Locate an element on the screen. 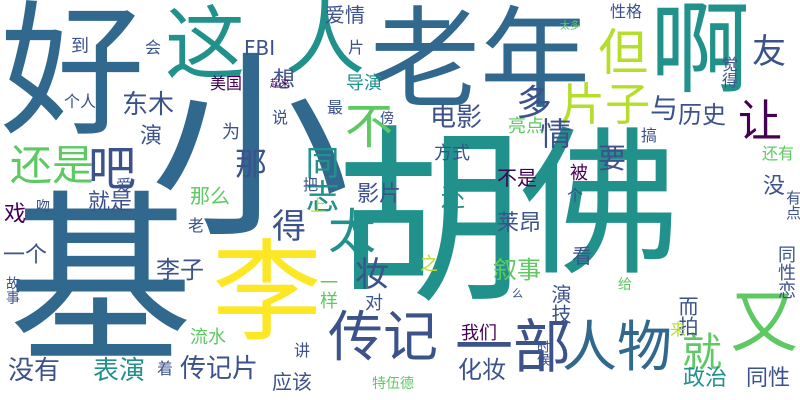  word-ji: 基 is located at coordinates (100, 282).